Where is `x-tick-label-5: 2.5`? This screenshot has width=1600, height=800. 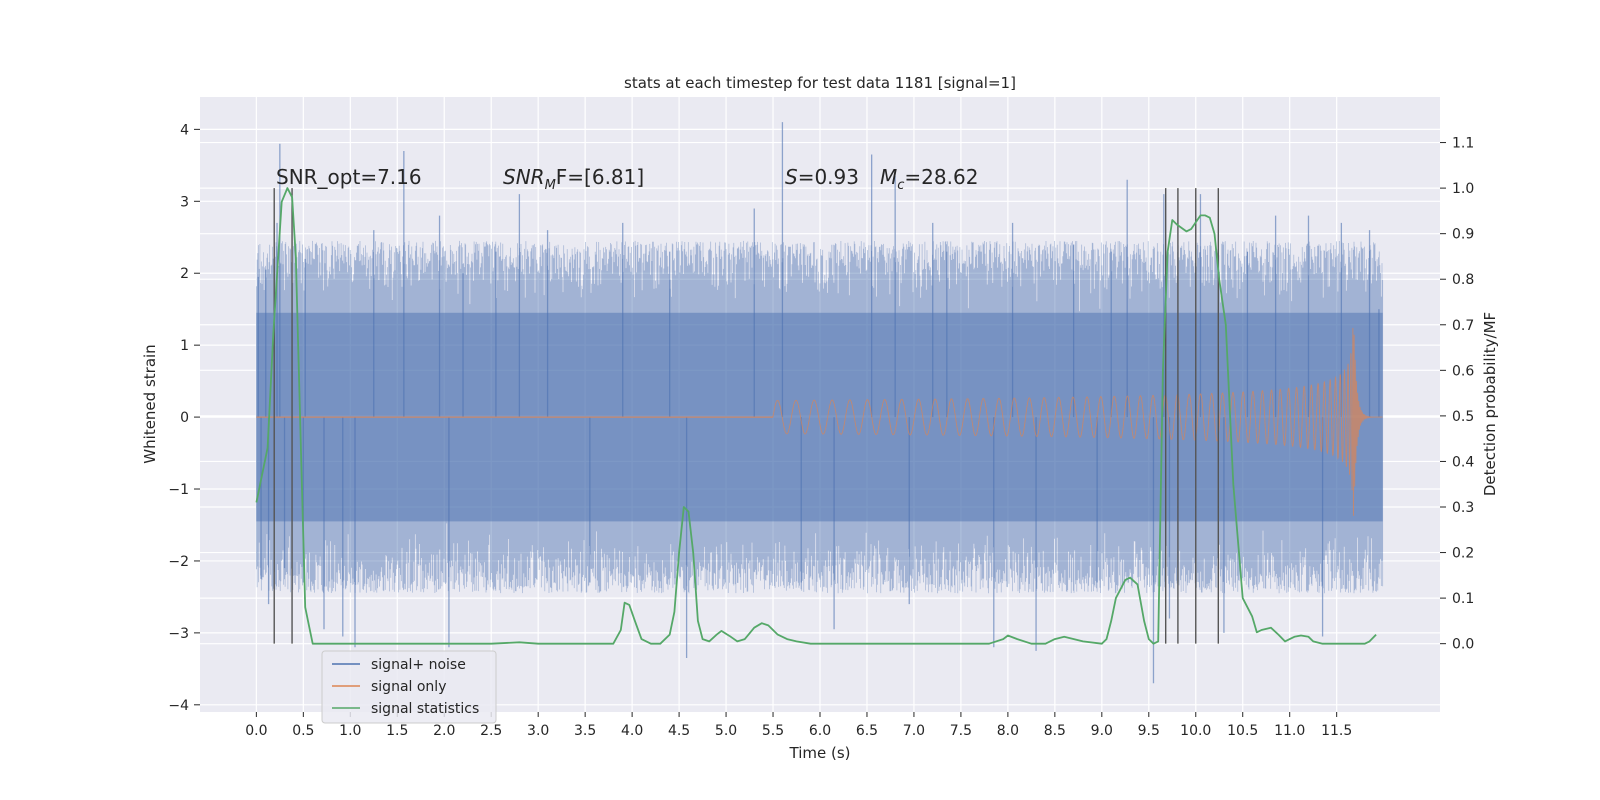
x-tick-label-5: 2.5 is located at coordinates (491, 731).